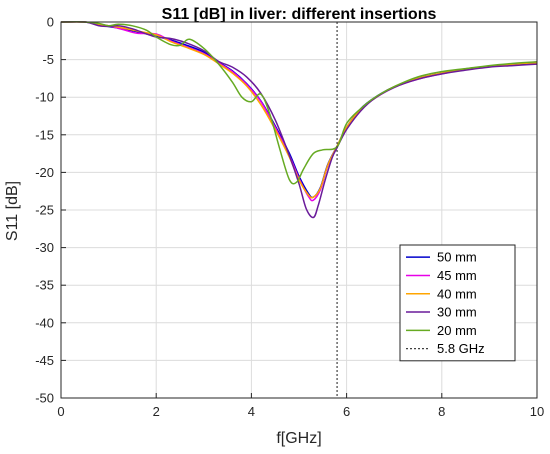 The image size is (550, 454). I want to click on y-tick-label: 0, so click(50, 22).